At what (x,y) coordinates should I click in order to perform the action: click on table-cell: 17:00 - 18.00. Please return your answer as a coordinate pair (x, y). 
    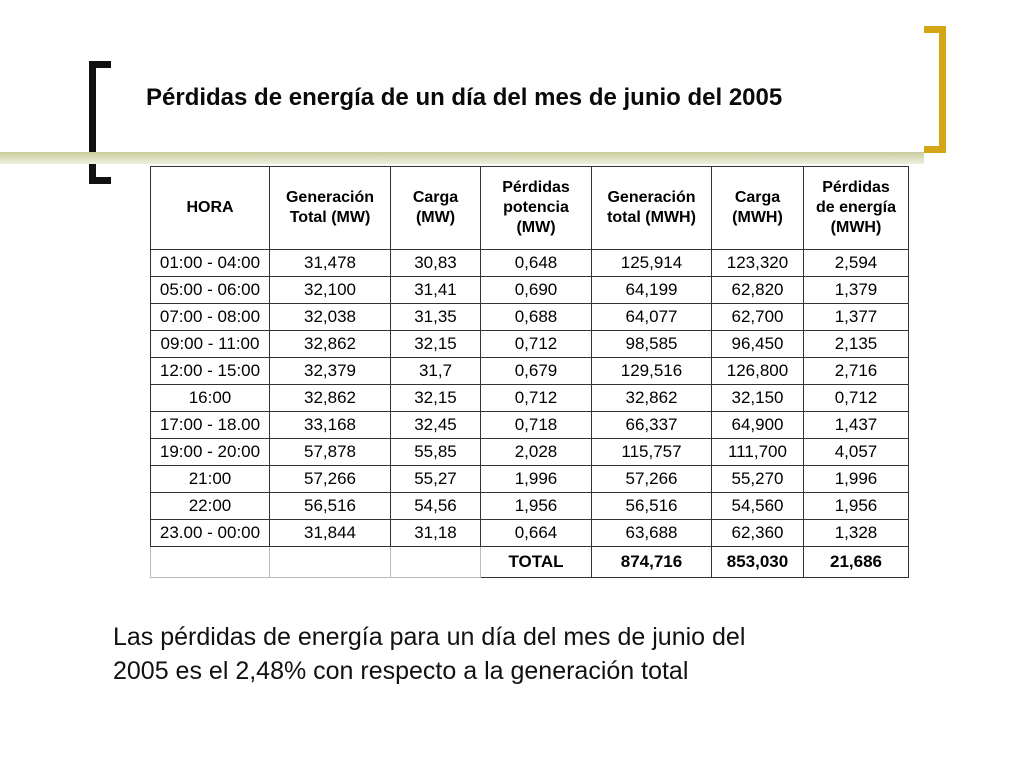
    Looking at the image, I should click on (210, 425).